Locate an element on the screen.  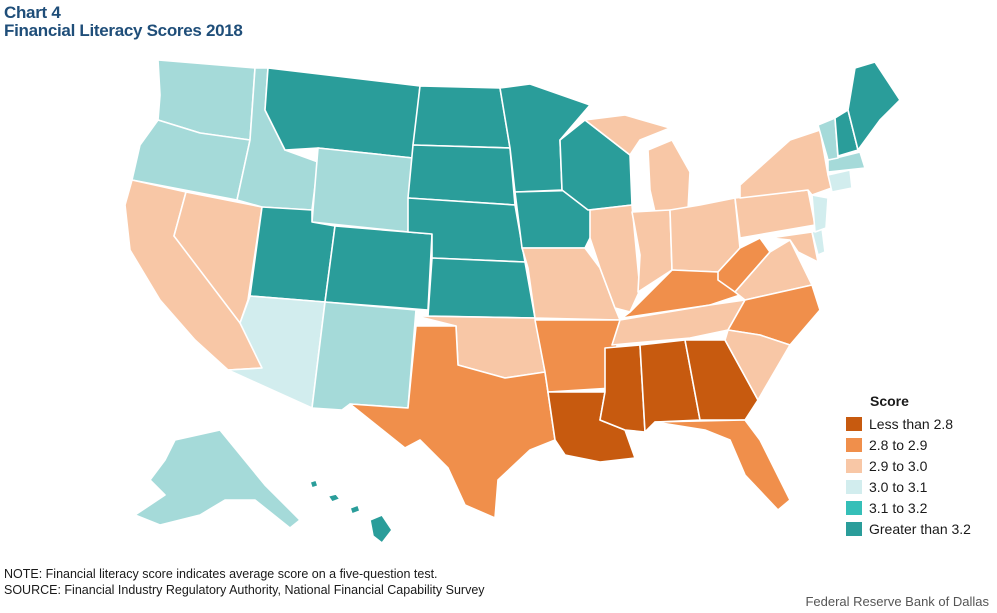
state-sc is located at coordinates (757, 365).